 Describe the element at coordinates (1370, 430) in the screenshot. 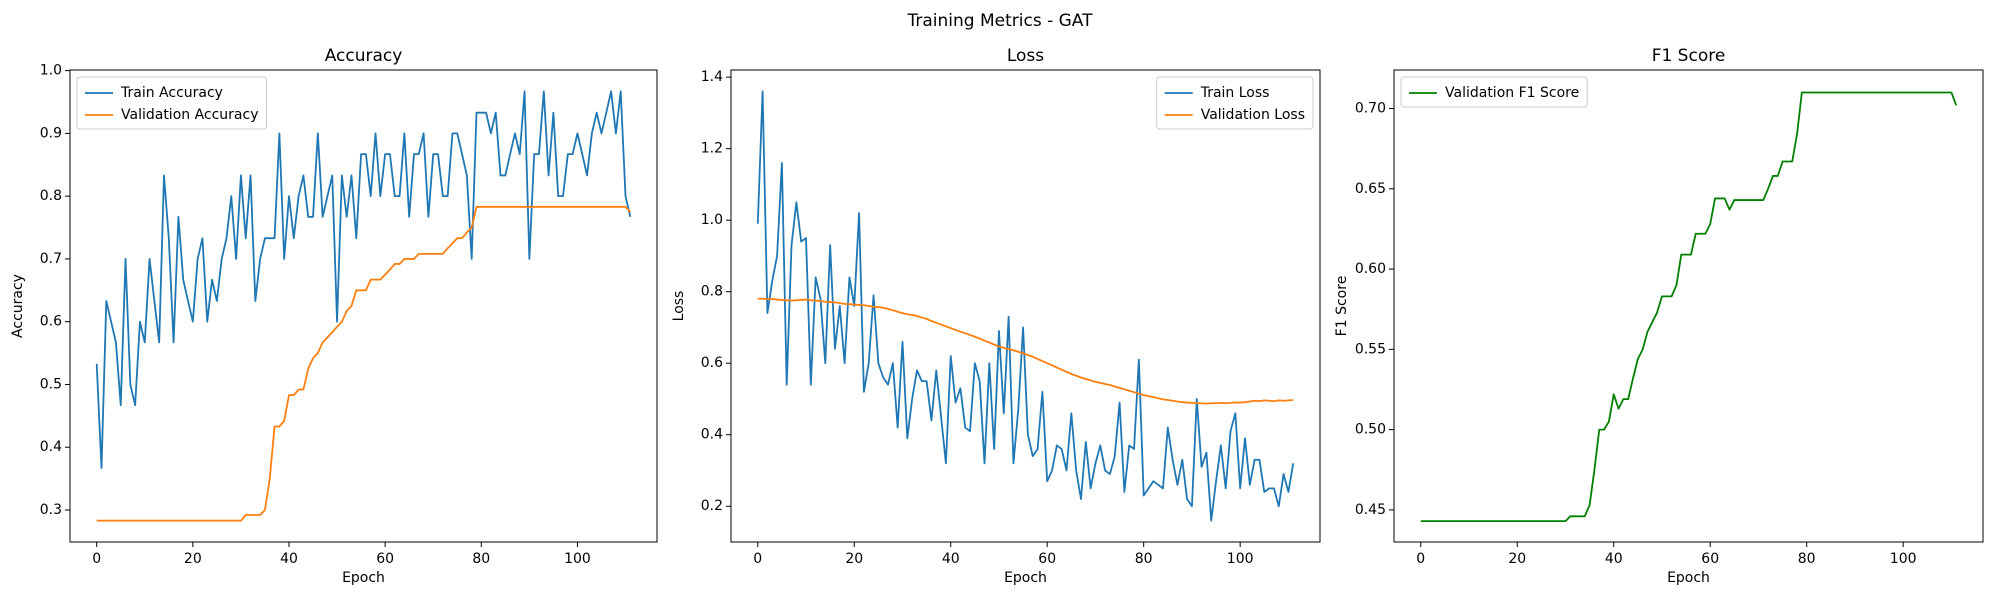

I see `y-tick-label: 0.50` at that location.